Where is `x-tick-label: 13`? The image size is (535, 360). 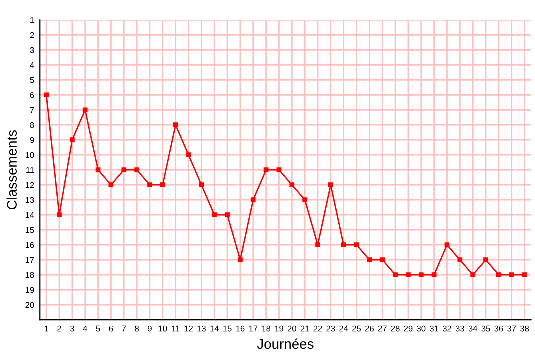
x-tick-label: 13 is located at coordinates (202, 329).